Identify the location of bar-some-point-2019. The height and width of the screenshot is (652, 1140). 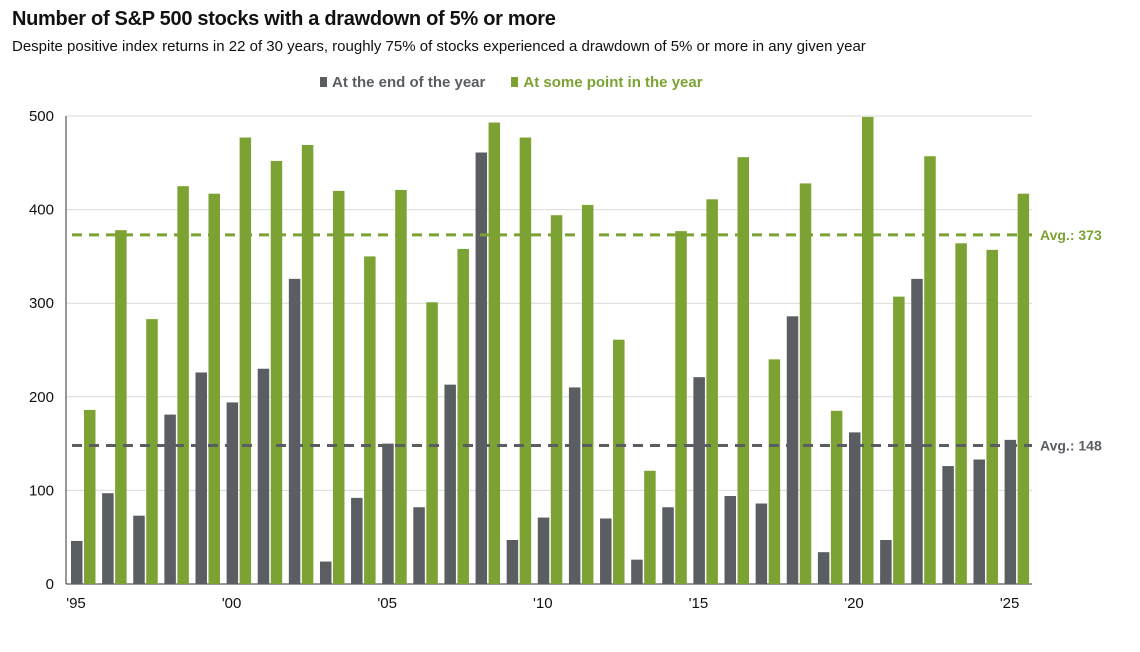
(836, 497).